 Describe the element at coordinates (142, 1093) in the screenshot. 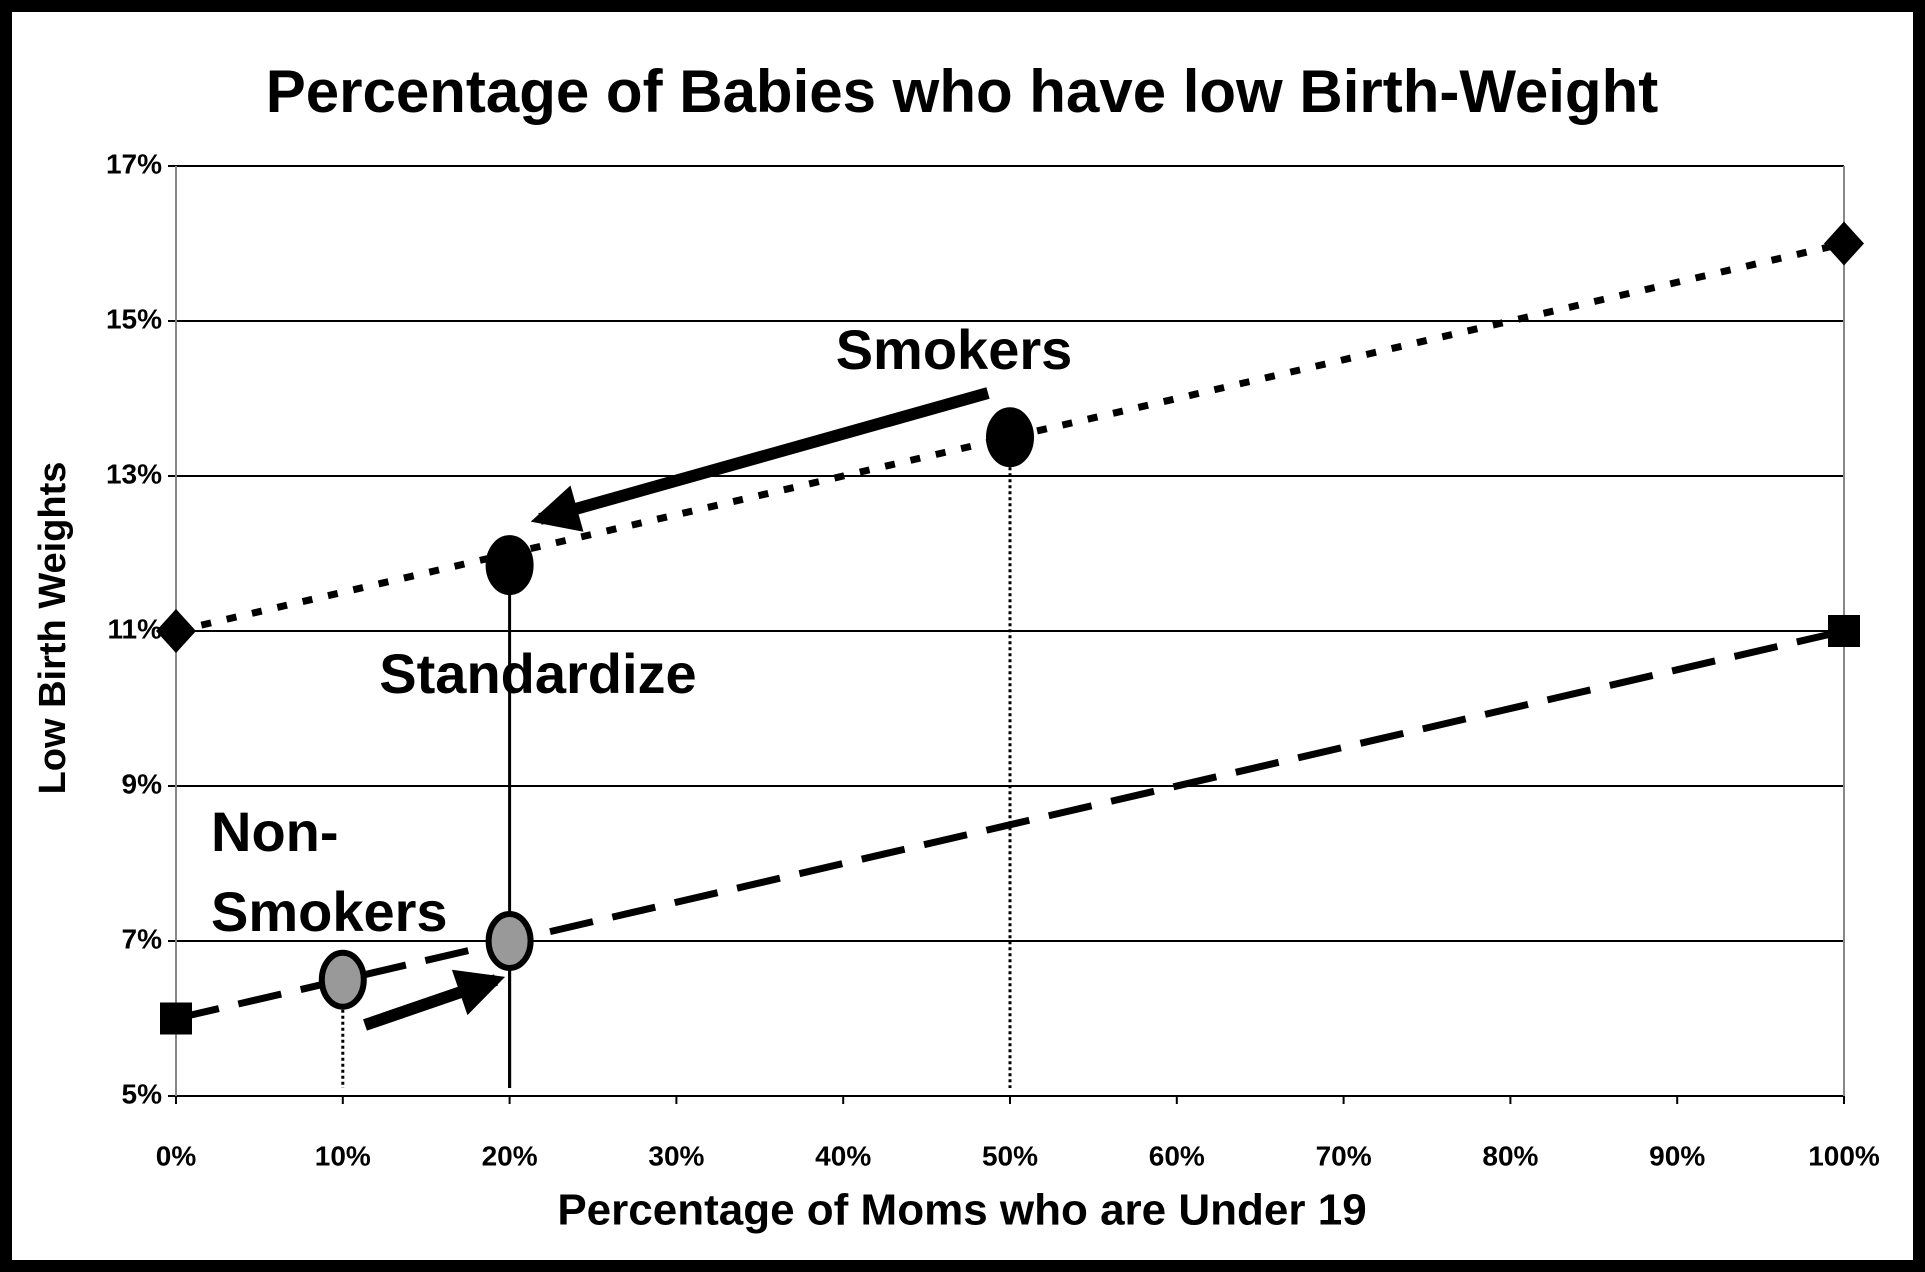

I see `y-tick-label: 5%` at that location.